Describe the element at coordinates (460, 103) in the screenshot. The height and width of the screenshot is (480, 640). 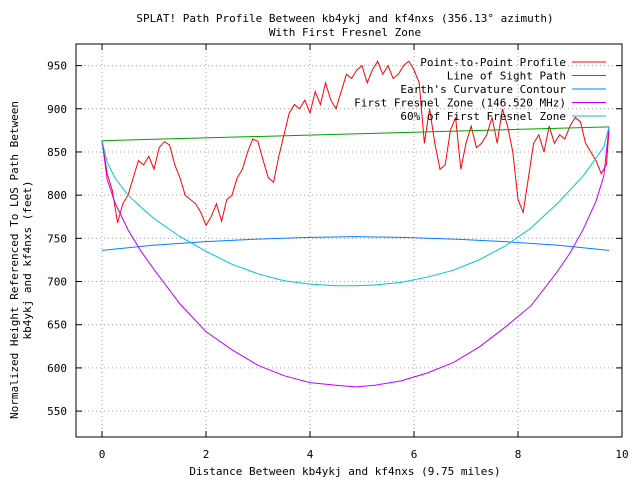
I see `legend-label: First Fresnel Zone (146.520 MHz)` at that location.